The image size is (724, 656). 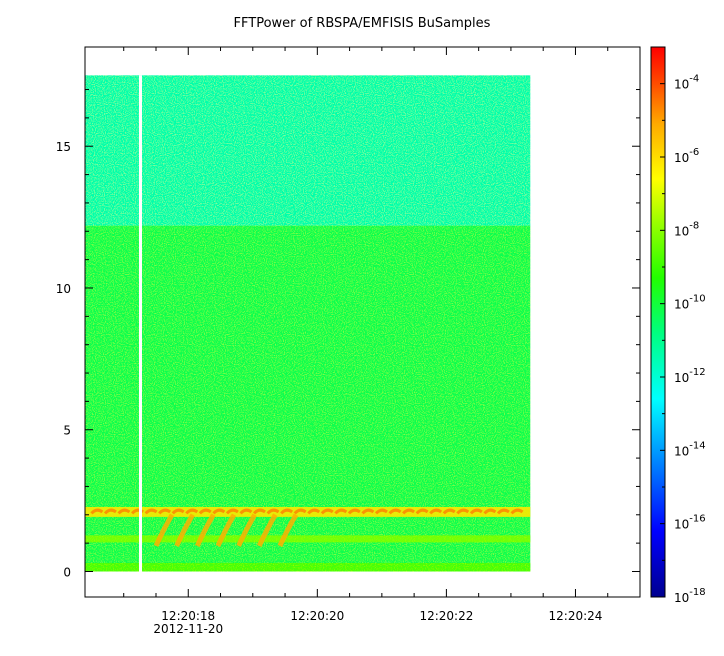 What do you see at coordinates (317, 616) in the screenshot?
I see `x-tick-label: 12:20:20` at bounding box center [317, 616].